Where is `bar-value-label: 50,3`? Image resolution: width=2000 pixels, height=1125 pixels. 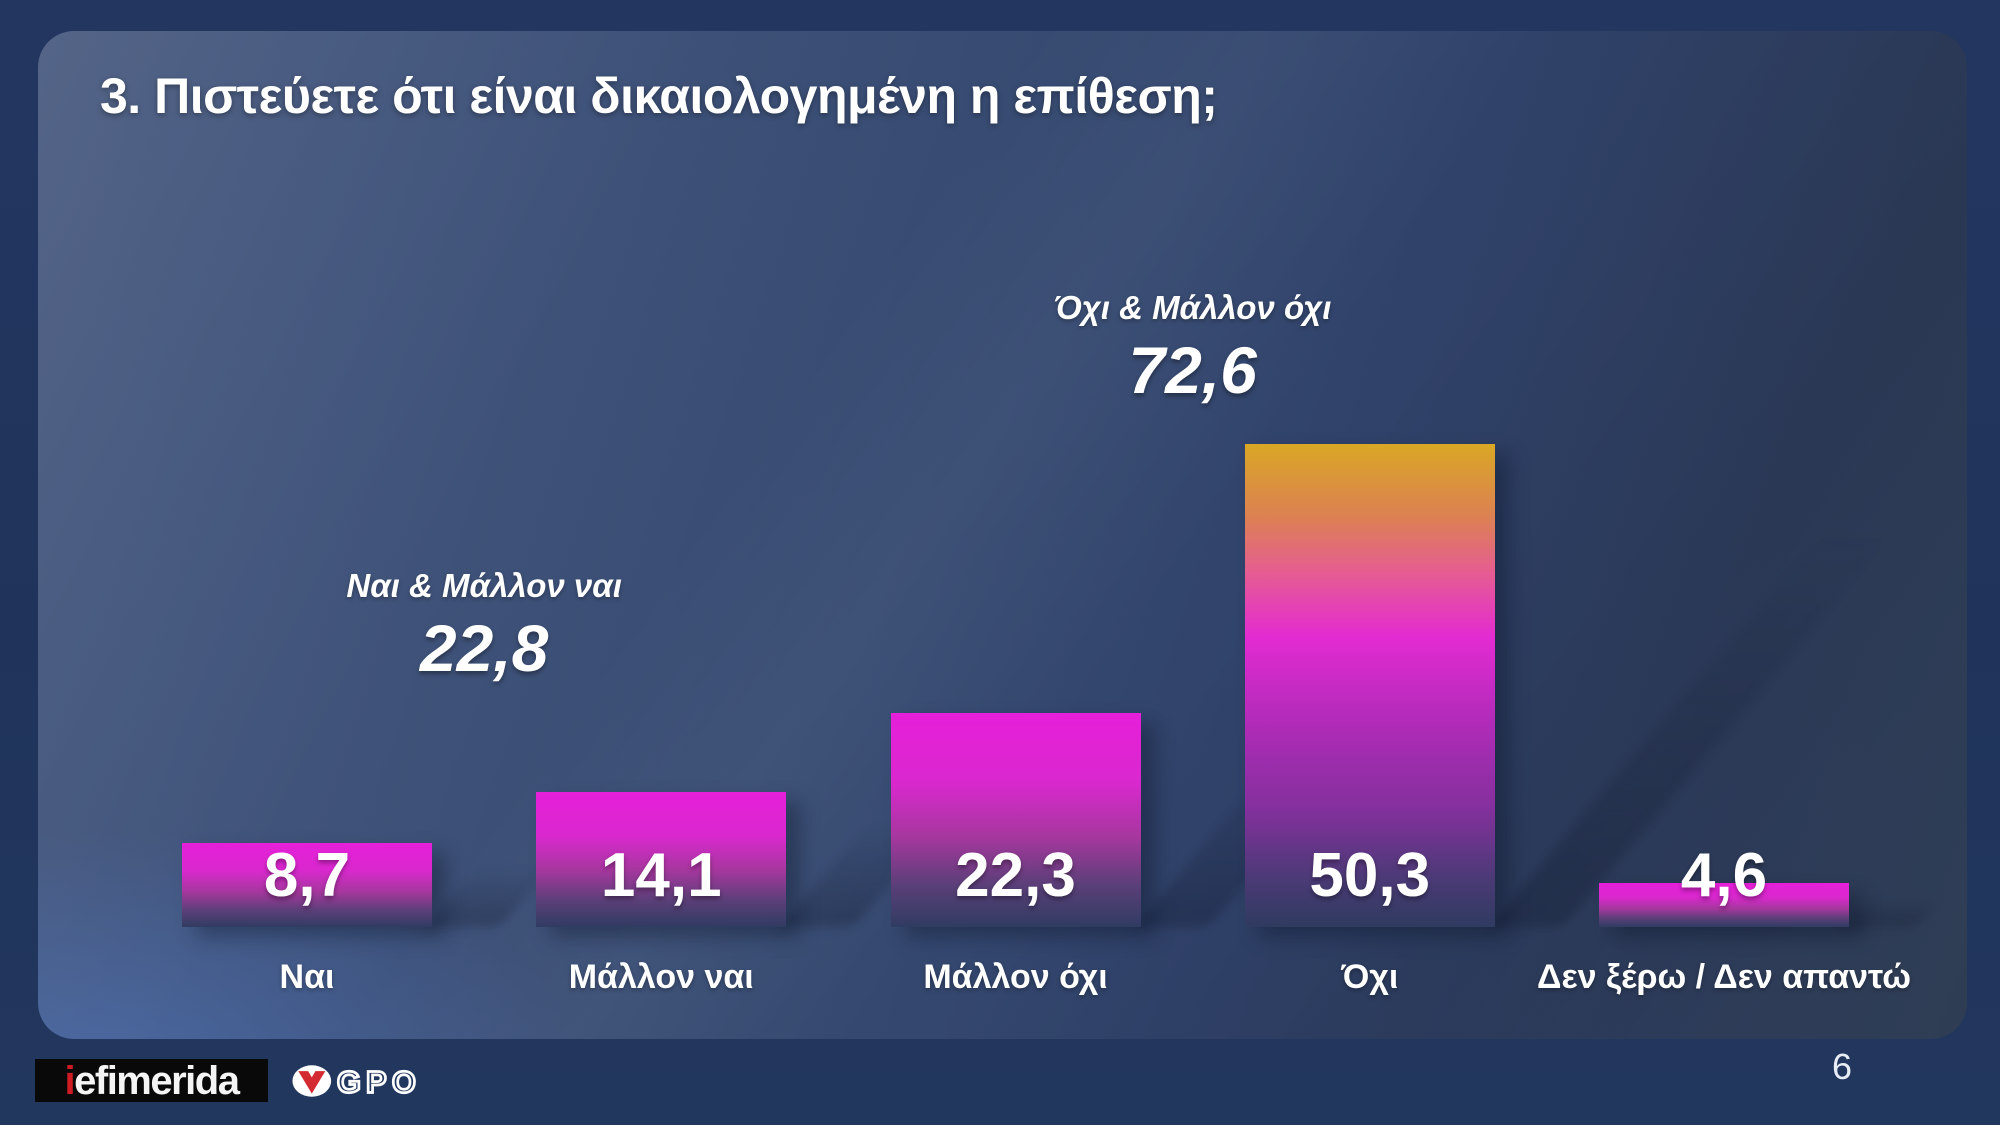 bar-value-label: 50,3 is located at coordinates (1370, 875).